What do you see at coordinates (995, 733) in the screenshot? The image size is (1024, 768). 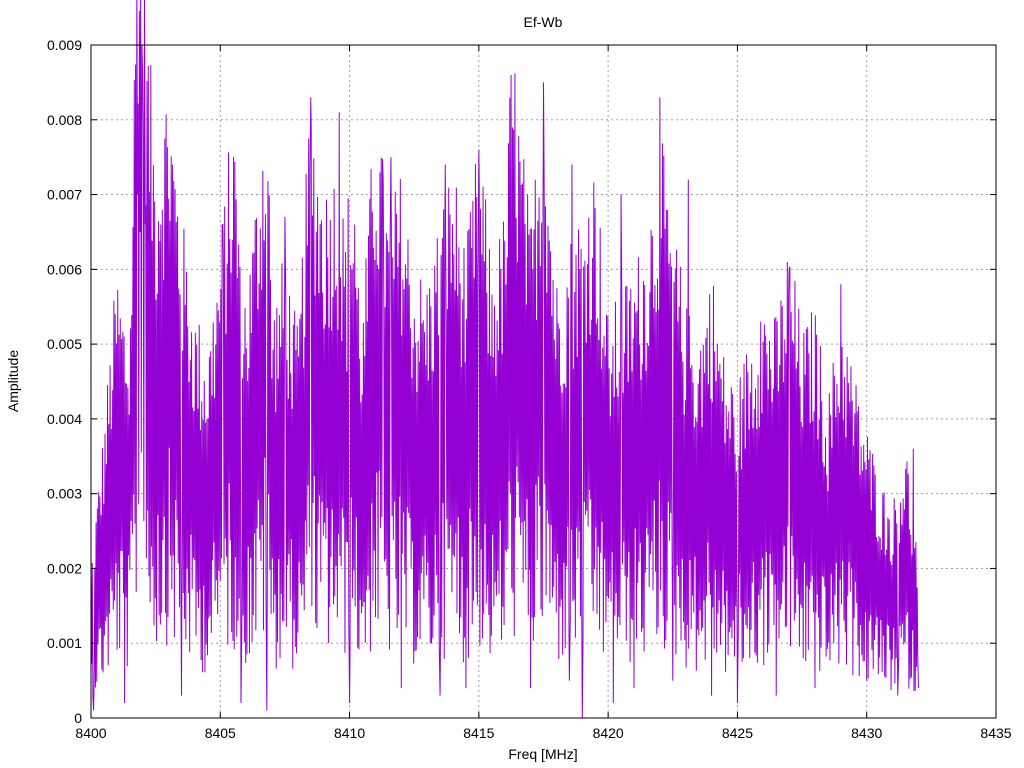 I see `x-tick-label: 8435` at bounding box center [995, 733].